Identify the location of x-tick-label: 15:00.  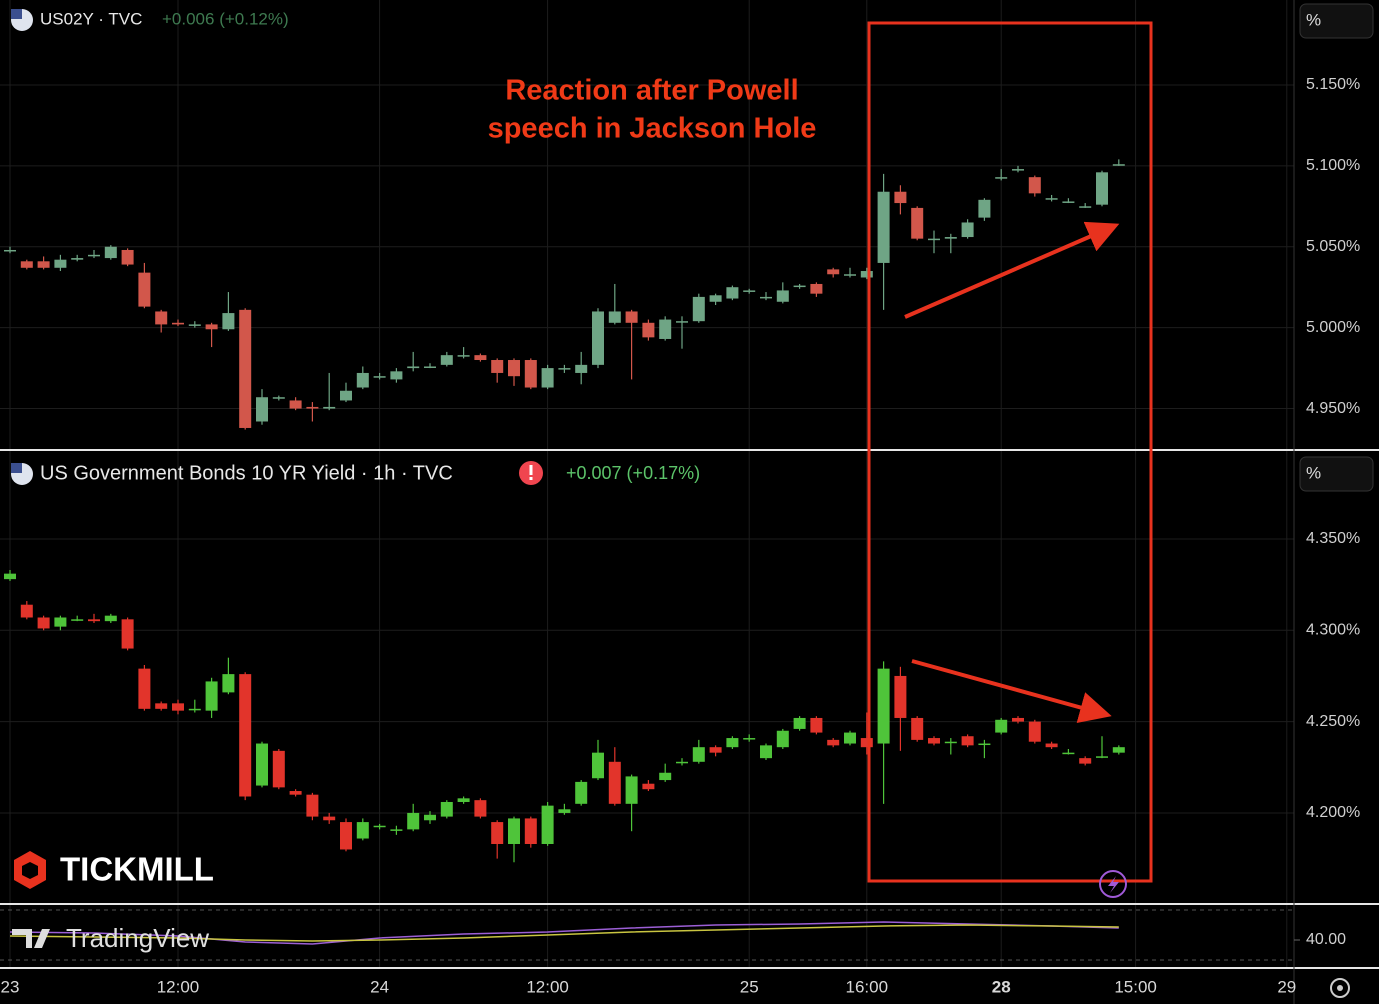
(1135, 986).